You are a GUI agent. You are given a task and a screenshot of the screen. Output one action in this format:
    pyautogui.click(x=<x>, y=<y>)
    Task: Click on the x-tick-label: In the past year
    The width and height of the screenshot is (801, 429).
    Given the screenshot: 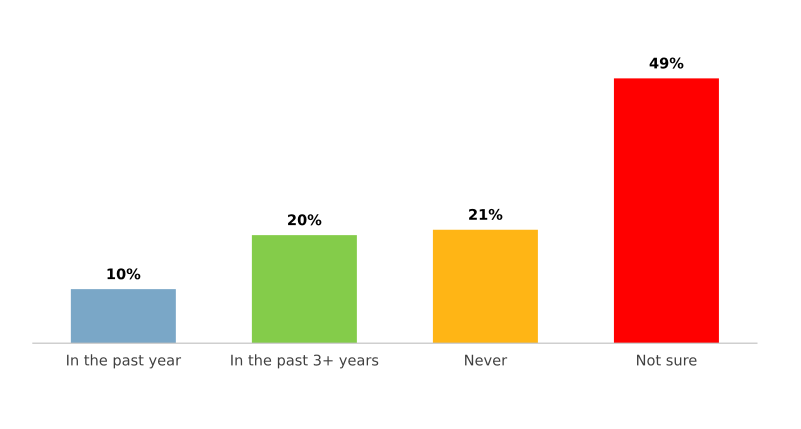 What is the action you would take?
    pyautogui.click(x=124, y=361)
    